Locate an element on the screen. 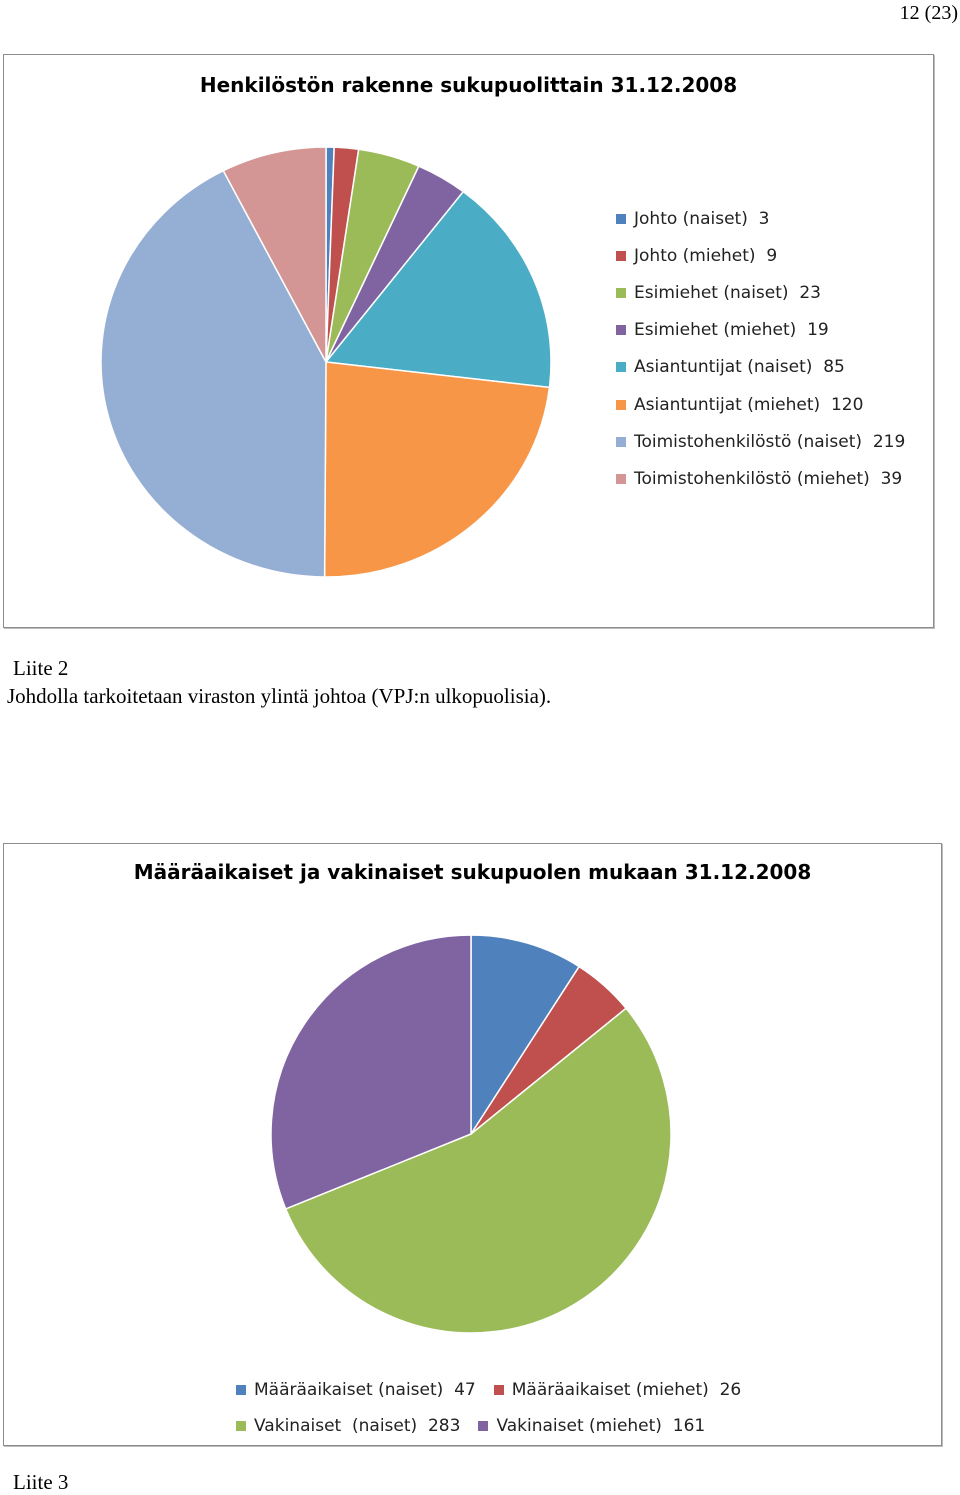  legend-item-1: Määräaikaiset (miehet) 26 is located at coordinates (617, 1390).